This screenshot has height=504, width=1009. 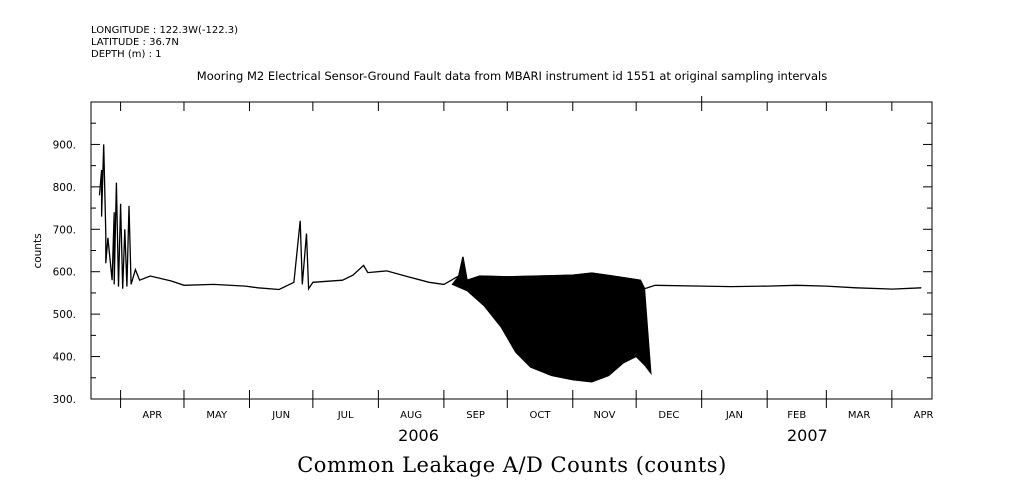 I want to click on y-axis-title: counts, so click(x=38, y=250).